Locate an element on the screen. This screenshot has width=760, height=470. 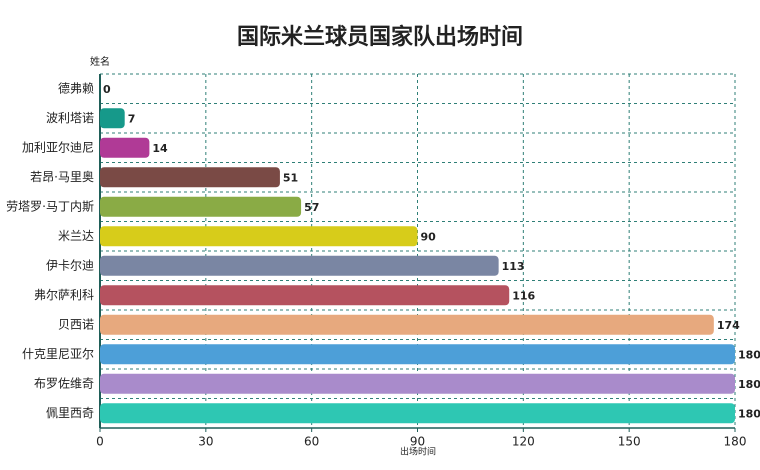
y-tick-label: 布罗佐维奇 is located at coordinates (64, 383).